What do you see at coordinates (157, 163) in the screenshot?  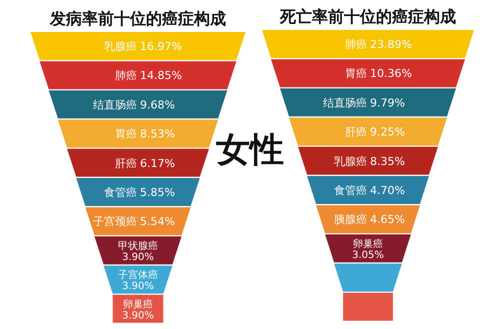 I see `data-label: 6.17%` at bounding box center [157, 163].